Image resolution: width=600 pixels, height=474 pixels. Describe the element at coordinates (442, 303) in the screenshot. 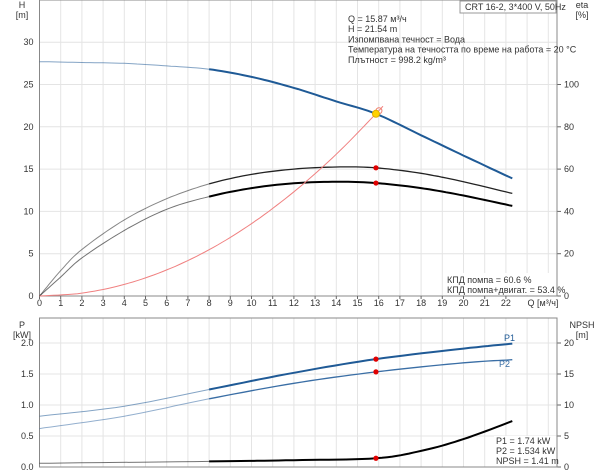

I see `x-tick-label: 19` at that location.